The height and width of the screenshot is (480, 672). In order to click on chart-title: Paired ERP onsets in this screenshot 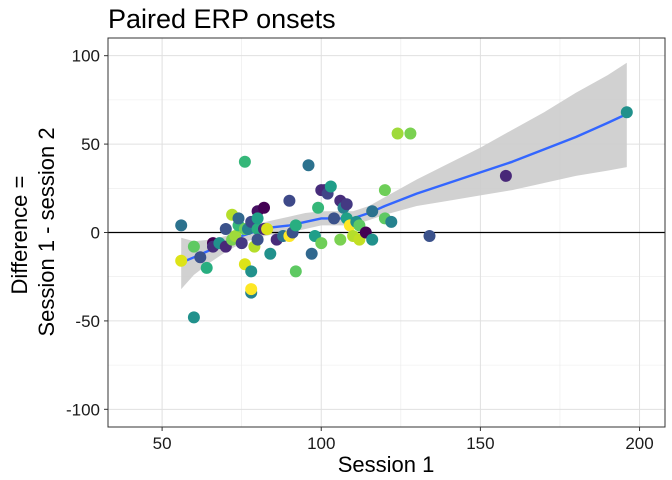, I will do `click(222, 19)`.